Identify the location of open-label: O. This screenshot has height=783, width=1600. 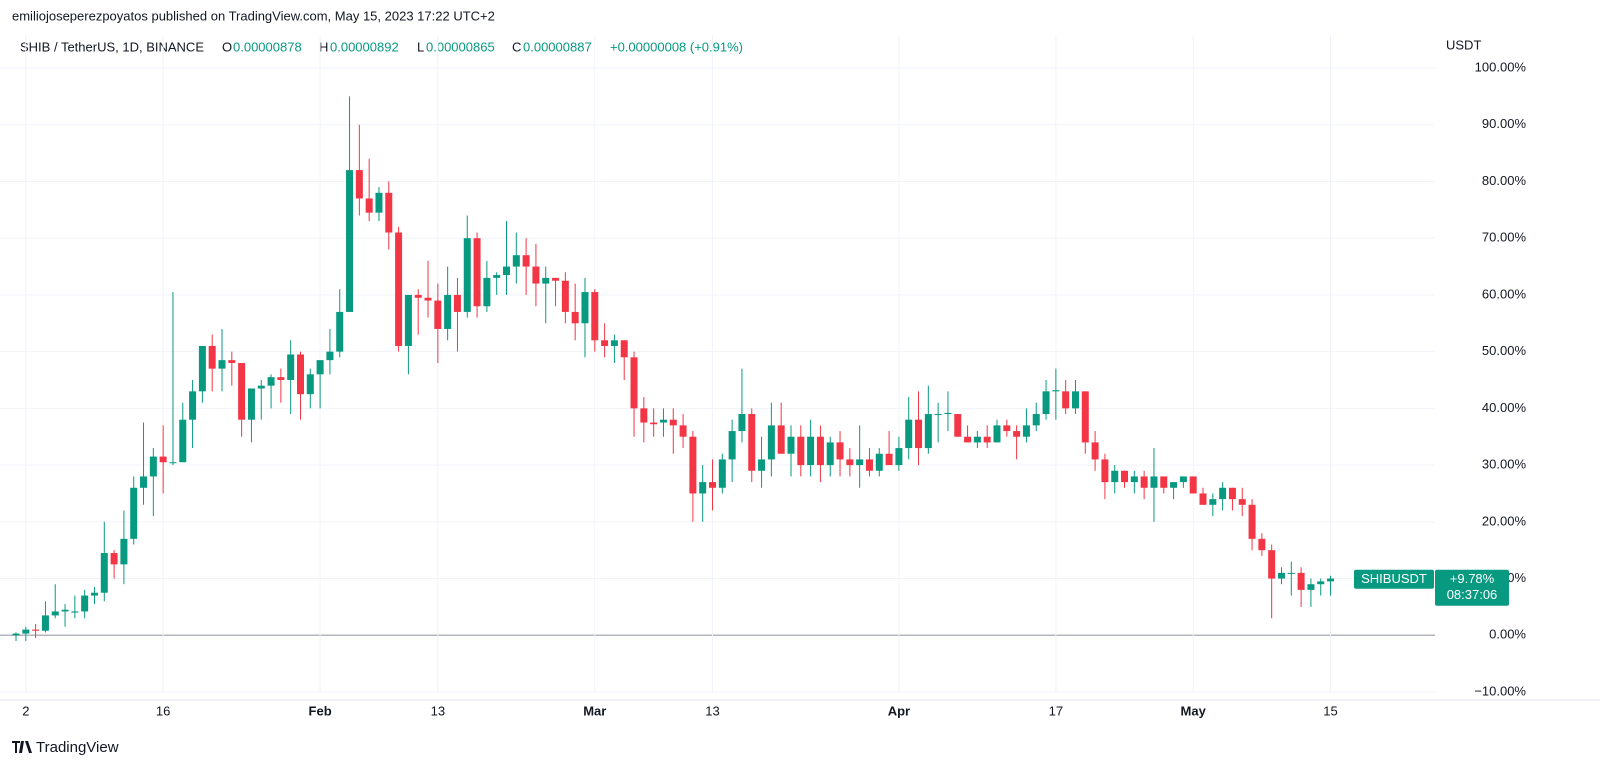
(227, 46).